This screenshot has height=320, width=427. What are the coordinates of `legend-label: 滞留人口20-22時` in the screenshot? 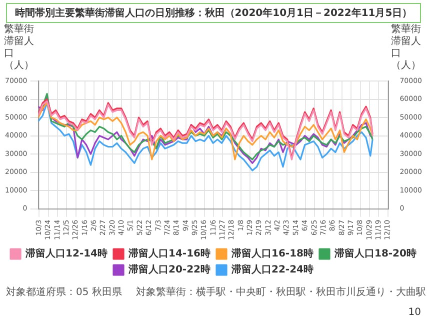 It's located at (169, 270).